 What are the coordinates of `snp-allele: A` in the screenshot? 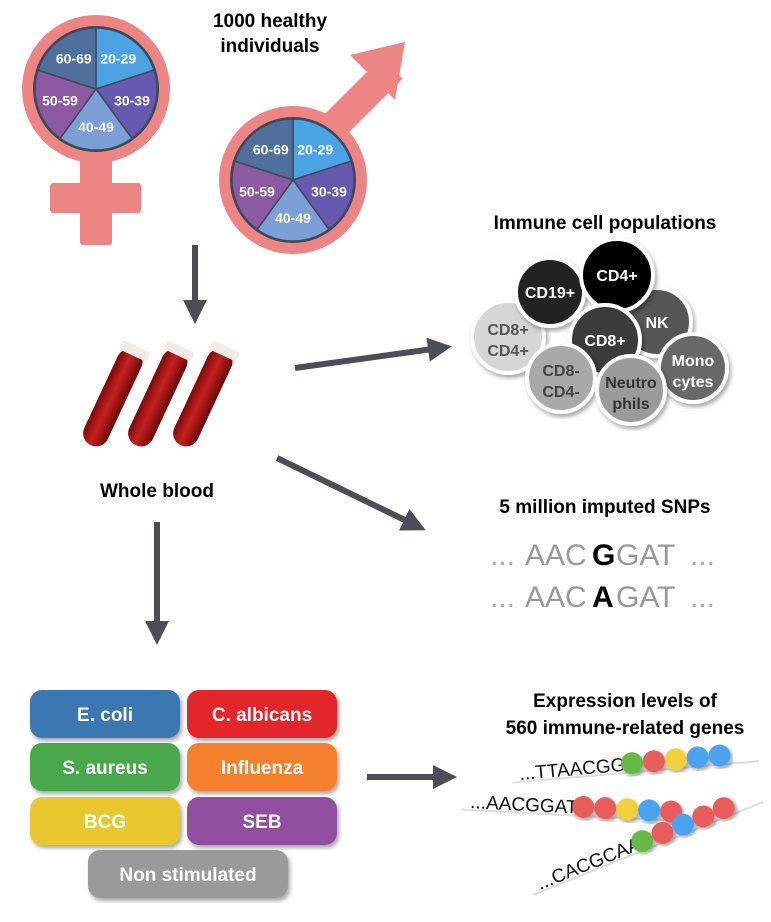 It's located at (603, 597).